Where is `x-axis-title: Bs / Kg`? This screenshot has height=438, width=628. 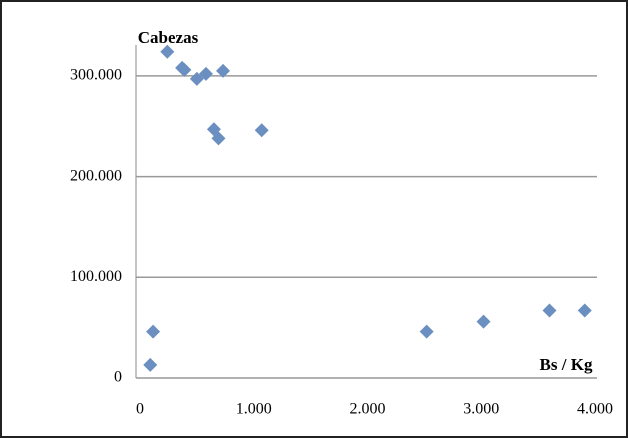 x-axis-title: Bs / Kg is located at coordinates (566, 364).